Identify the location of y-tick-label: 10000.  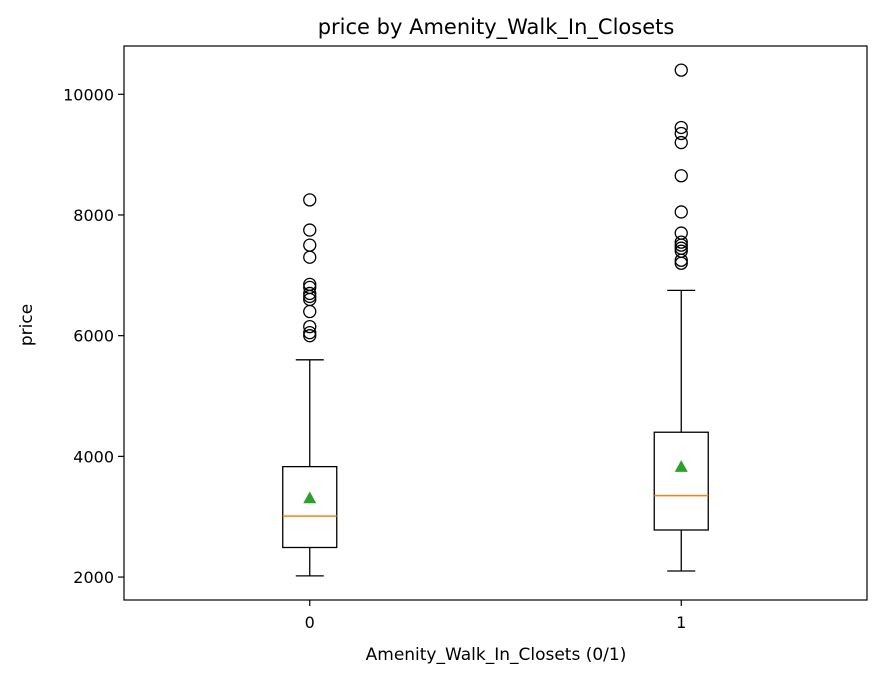
(88, 94).